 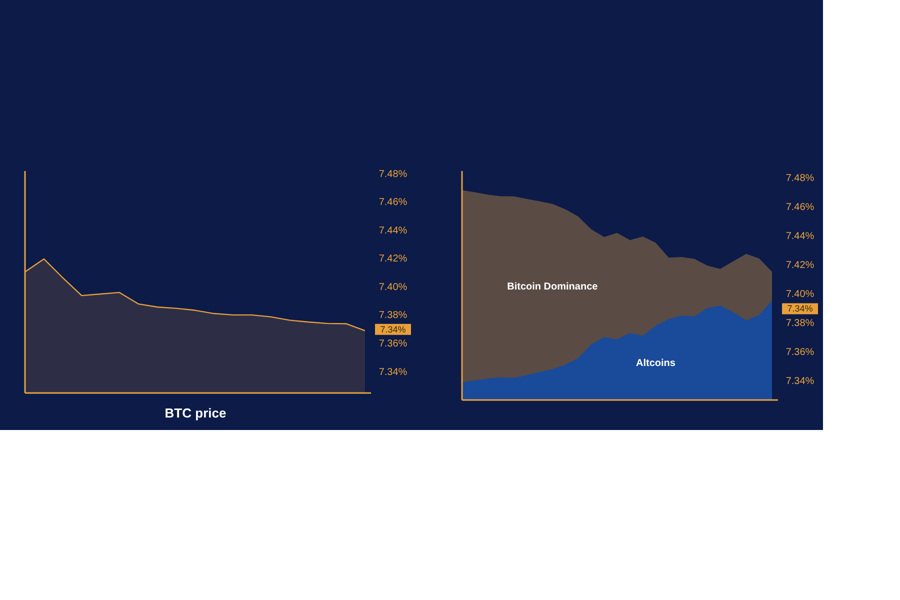 What do you see at coordinates (552, 287) in the screenshot?
I see `series-label: Bitcoin Dominance` at bounding box center [552, 287].